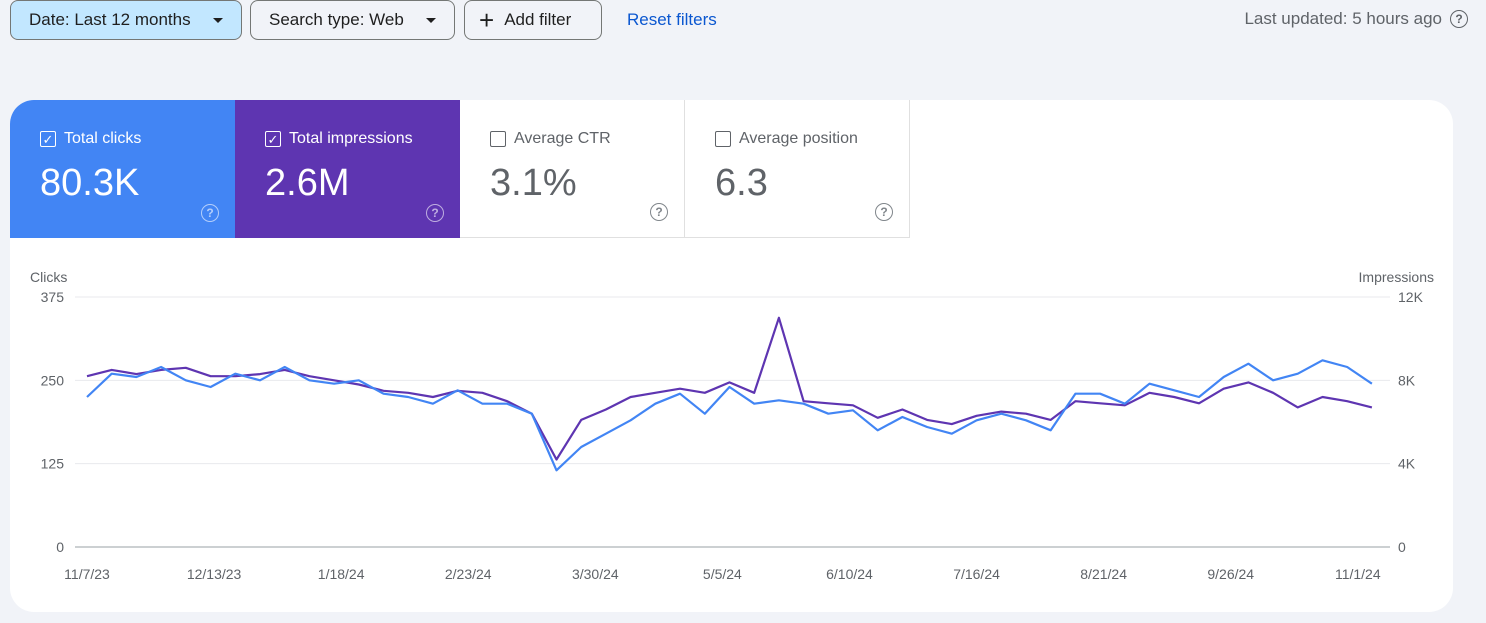 The height and width of the screenshot is (623, 1486). What do you see at coordinates (336, 19) in the screenshot?
I see `search-type-label: Search type: Web` at bounding box center [336, 19].